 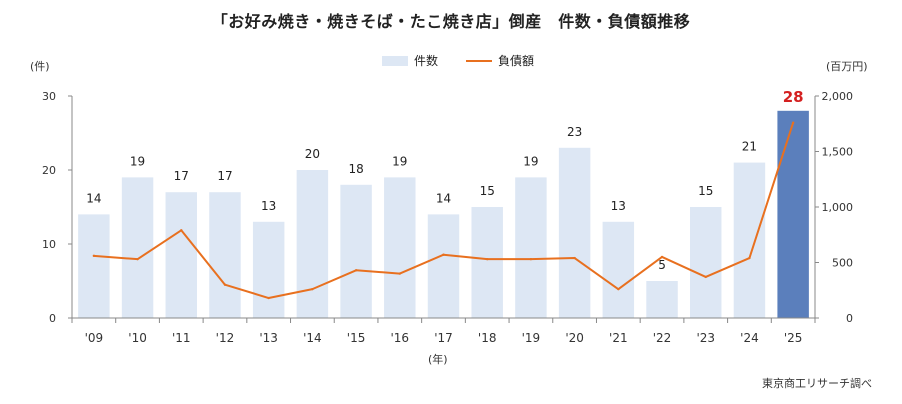 What do you see at coordinates (838, 152) in the screenshot?
I see `y-right-tick-label: 1,500` at bounding box center [838, 152].